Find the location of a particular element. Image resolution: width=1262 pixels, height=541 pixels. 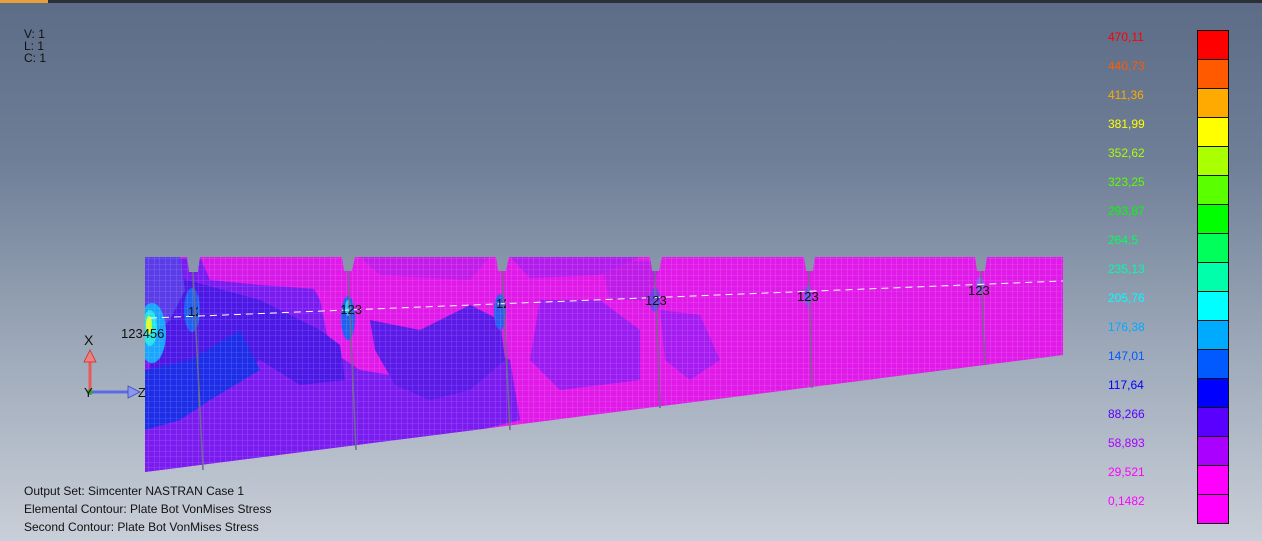

legend-level: 411,36 is located at coordinates (1169, 103).